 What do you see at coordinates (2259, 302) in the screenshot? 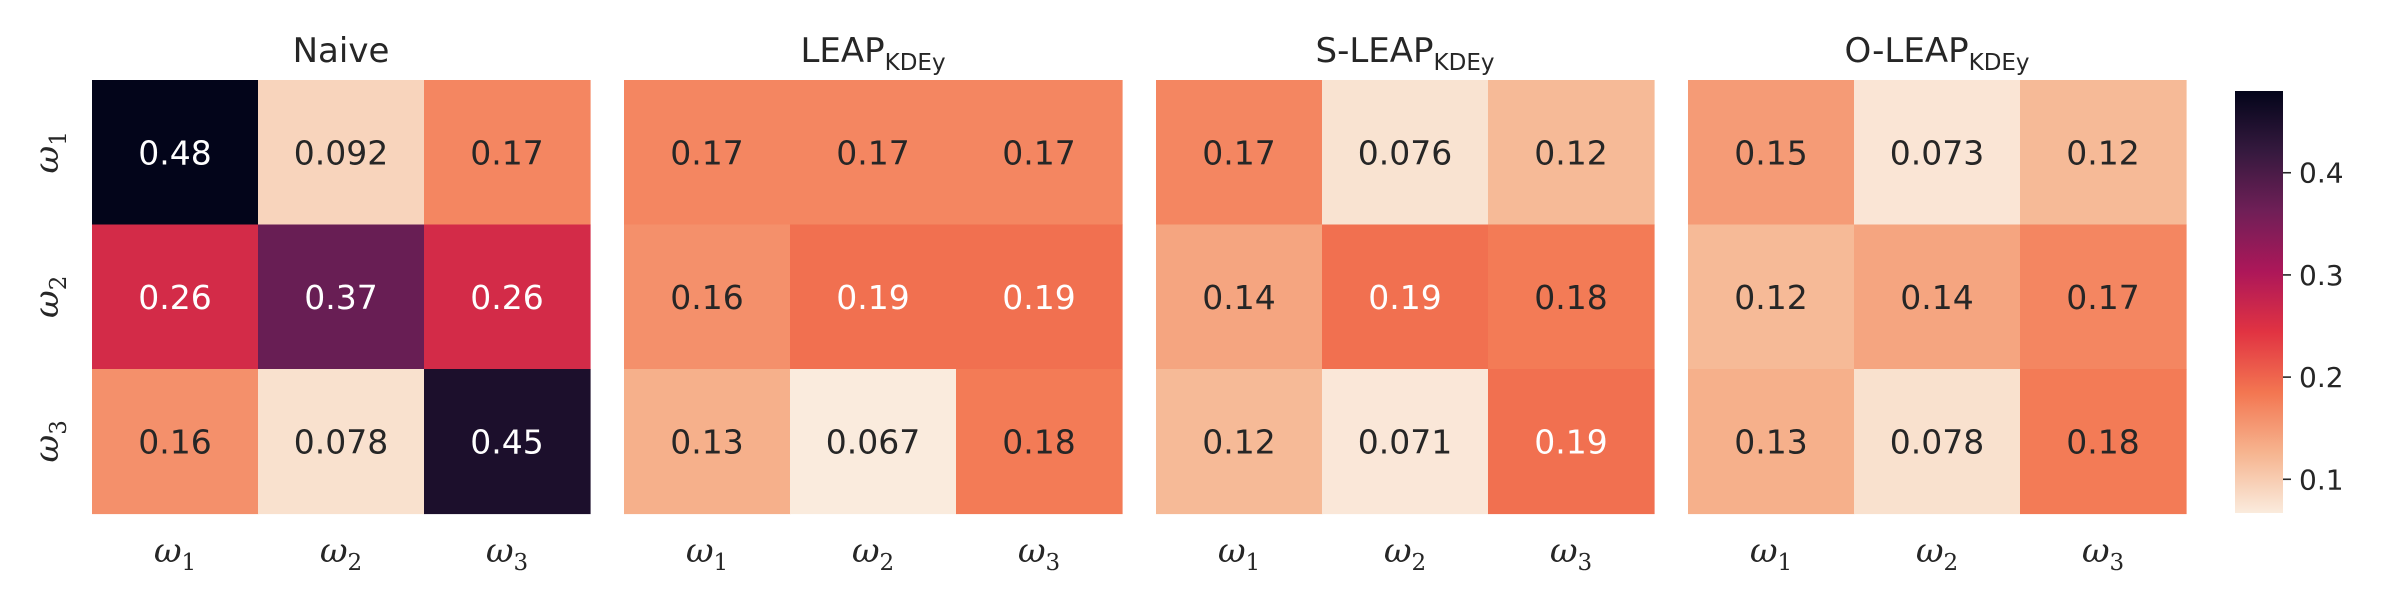
I see `colorbar-gradient` at bounding box center [2259, 302].